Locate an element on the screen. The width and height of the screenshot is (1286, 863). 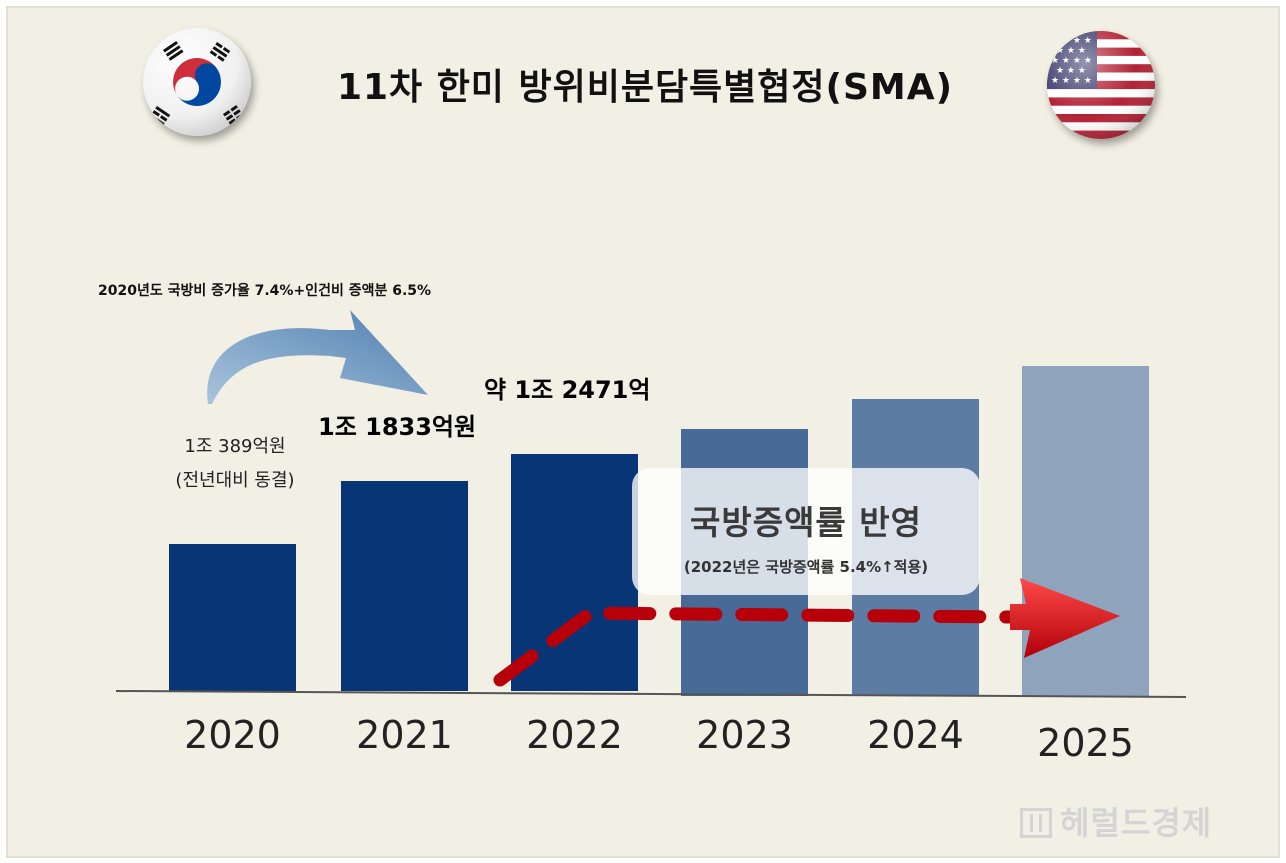
x-tick-2021: 2021 is located at coordinates (404, 735).